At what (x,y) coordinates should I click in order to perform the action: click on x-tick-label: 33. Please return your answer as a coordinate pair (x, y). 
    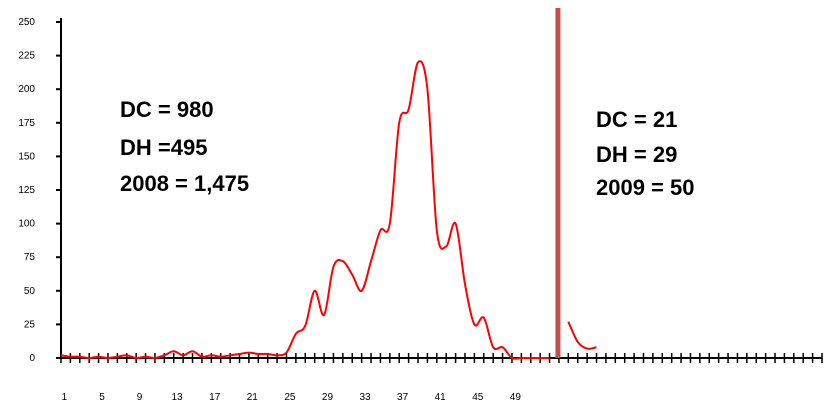
    Looking at the image, I should click on (365, 397).